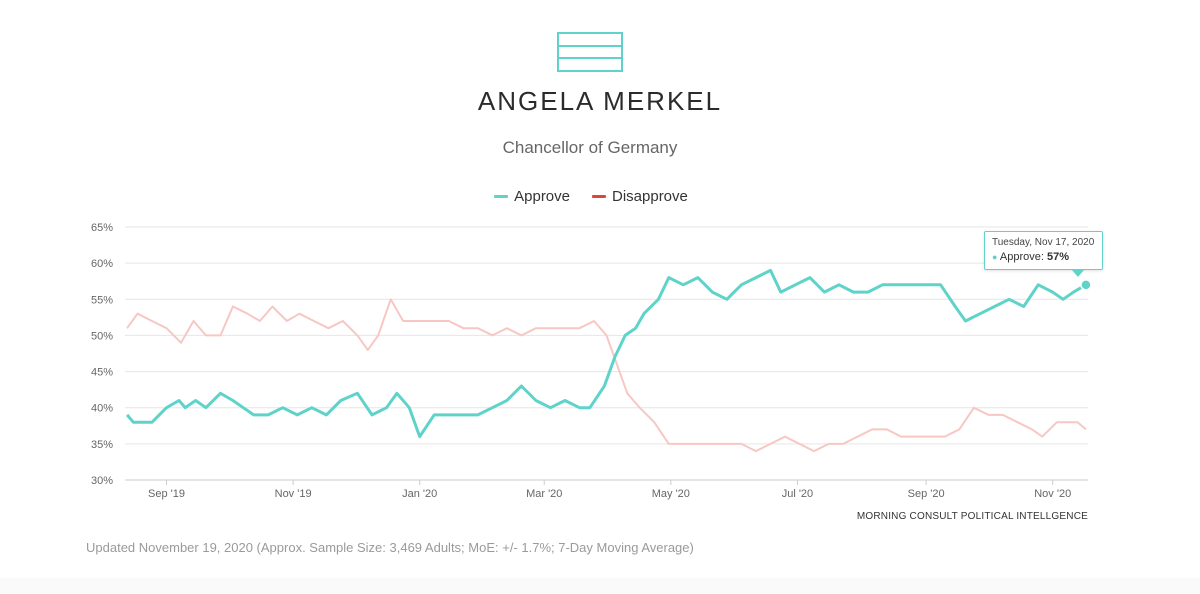  What do you see at coordinates (102, 373) in the screenshot?
I see `y-tick-label: 45%` at bounding box center [102, 373].